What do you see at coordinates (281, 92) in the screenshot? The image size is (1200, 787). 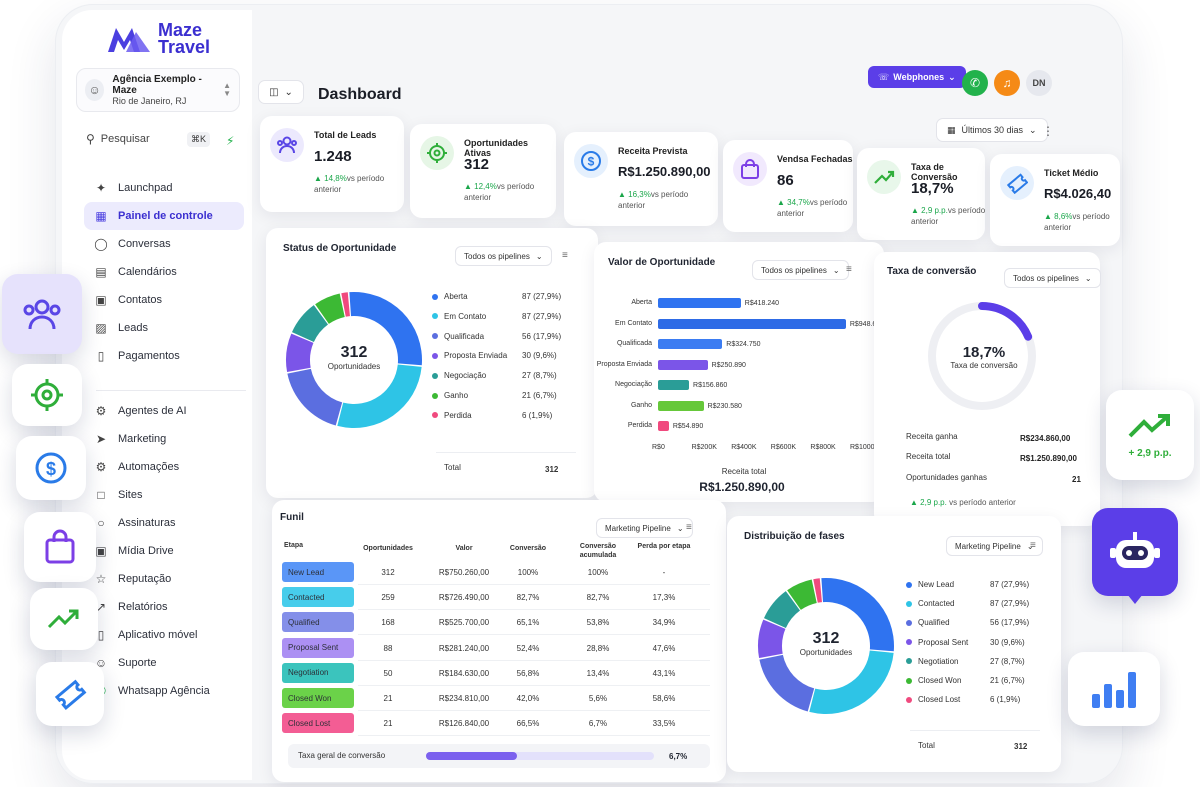 I see `layout-toggle-button: ◫ ⌄` at bounding box center [281, 92].